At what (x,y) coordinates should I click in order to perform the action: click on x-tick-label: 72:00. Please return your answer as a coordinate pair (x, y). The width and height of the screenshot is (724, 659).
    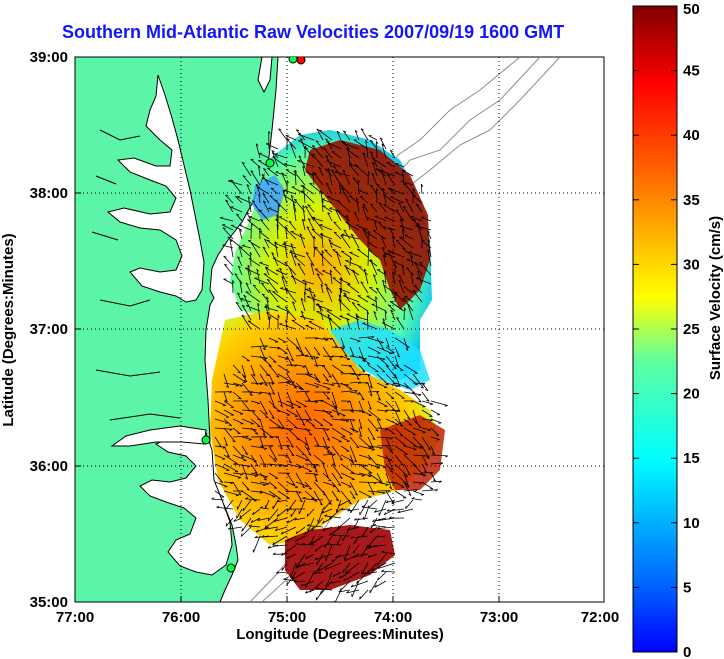
    Looking at the image, I should click on (600, 617).